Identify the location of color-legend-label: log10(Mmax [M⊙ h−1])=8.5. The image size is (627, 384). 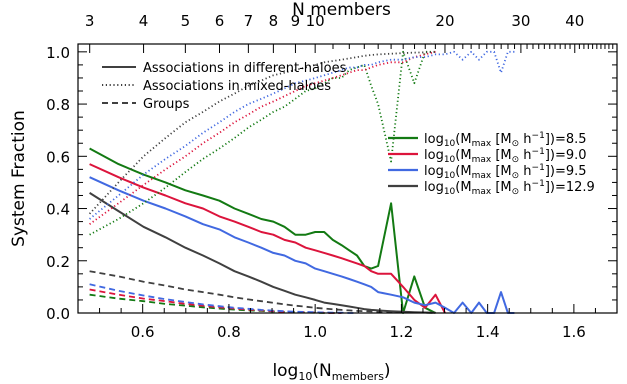
(505, 140).